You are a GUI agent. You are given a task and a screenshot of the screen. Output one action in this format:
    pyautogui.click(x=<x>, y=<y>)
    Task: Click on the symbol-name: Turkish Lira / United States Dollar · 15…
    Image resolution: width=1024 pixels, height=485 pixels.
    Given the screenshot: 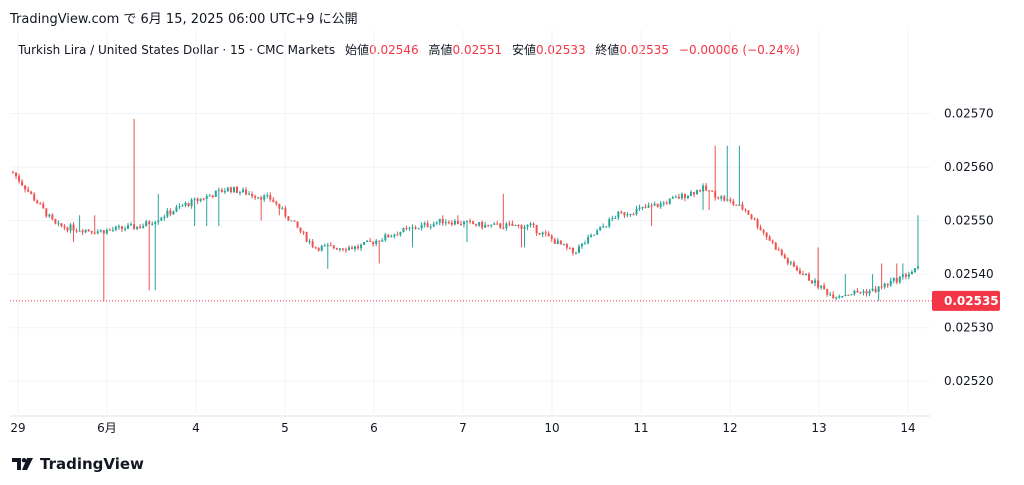 What is the action you would take?
    pyautogui.click(x=177, y=50)
    